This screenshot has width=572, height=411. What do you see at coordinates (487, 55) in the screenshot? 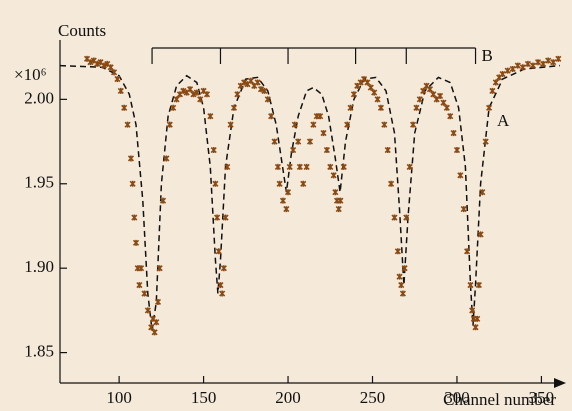
I see `stick-label: B` at bounding box center [487, 55].